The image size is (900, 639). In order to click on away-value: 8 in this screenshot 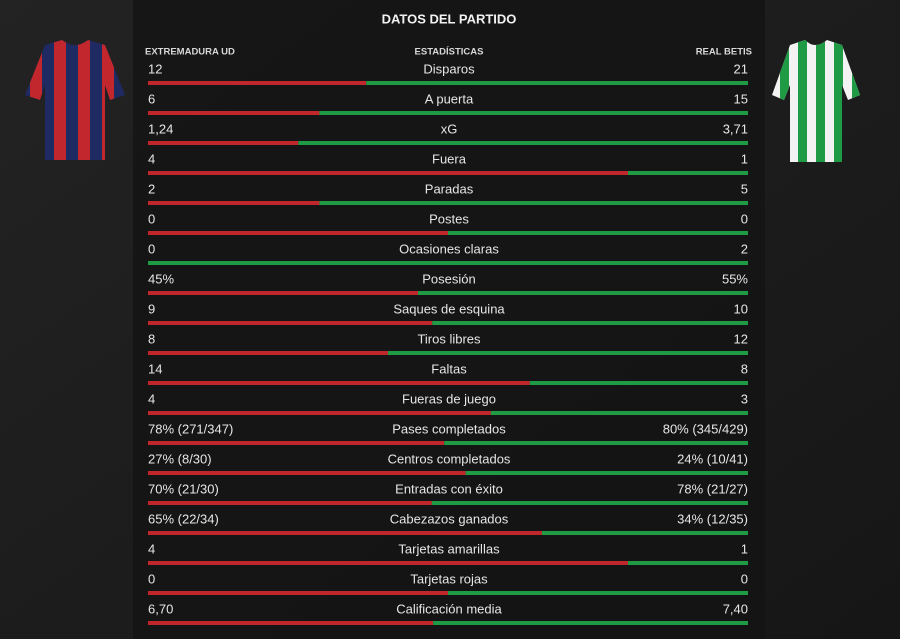, I will do `click(744, 368)`.